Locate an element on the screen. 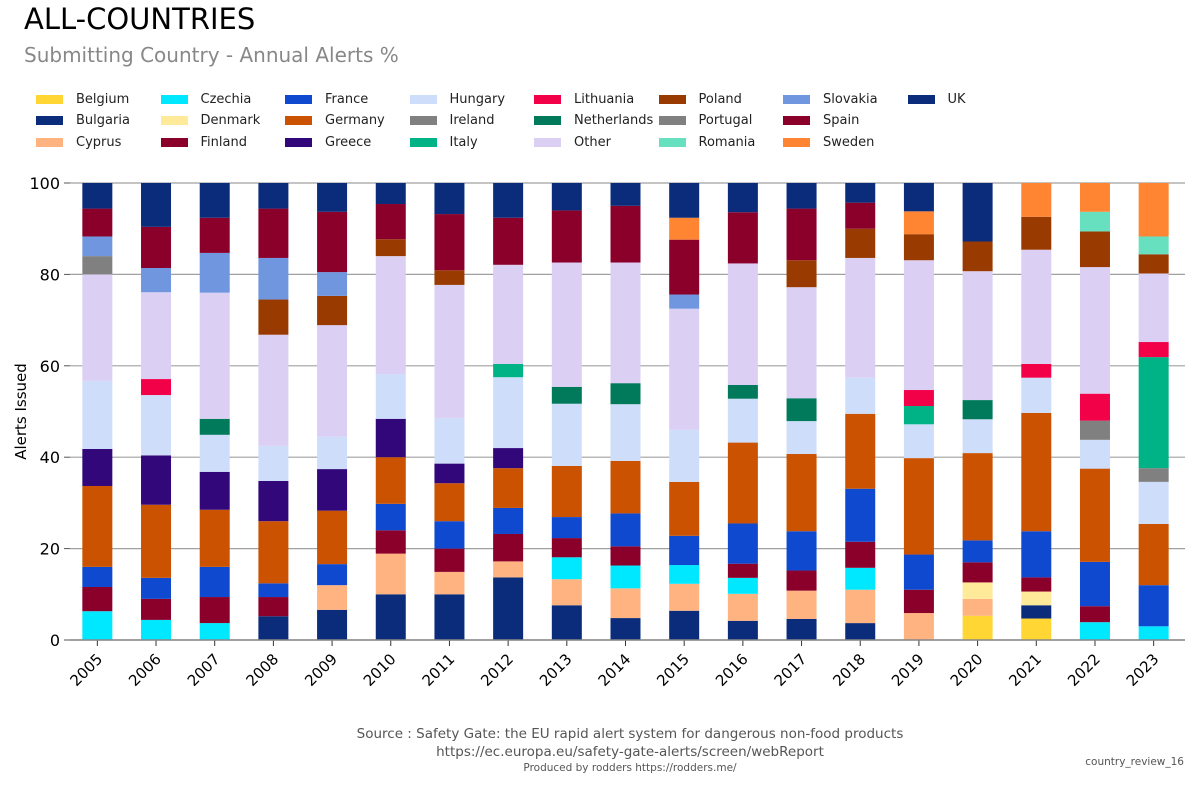 The image size is (1200, 800). bar-segment-ireland-2022 is located at coordinates (1094, 430).